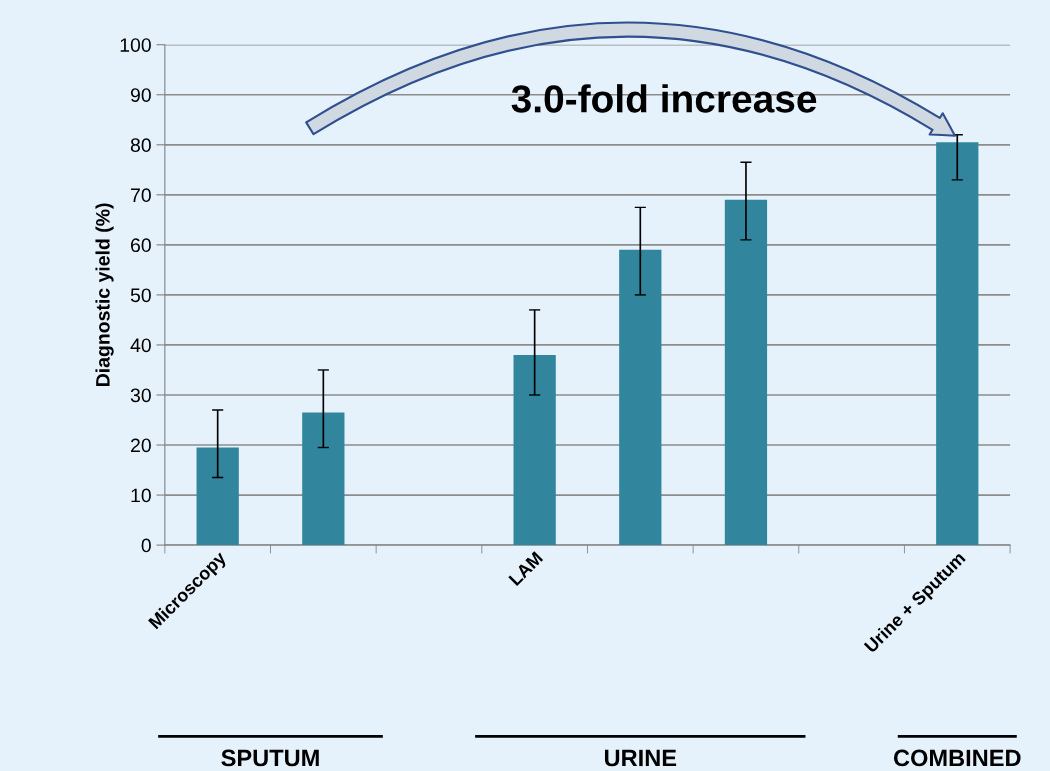 The image size is (1050, 771). Describe the element at coordinates (270, 758) in the screenshot. I see `text: SPUTUM` at that location.